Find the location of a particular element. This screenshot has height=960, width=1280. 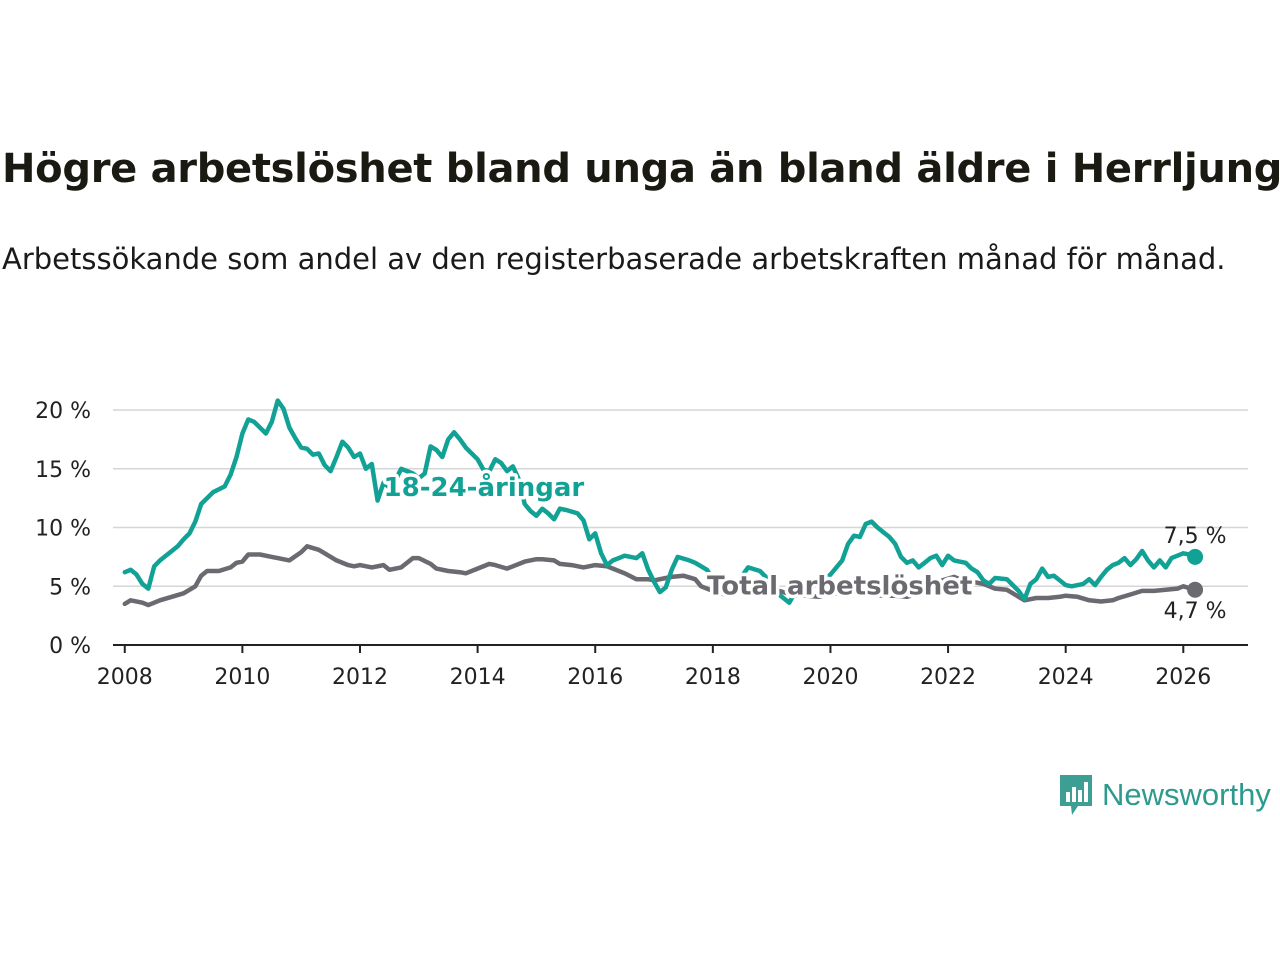

y-tick-label: 15 % is located at coordinates (63, 470).